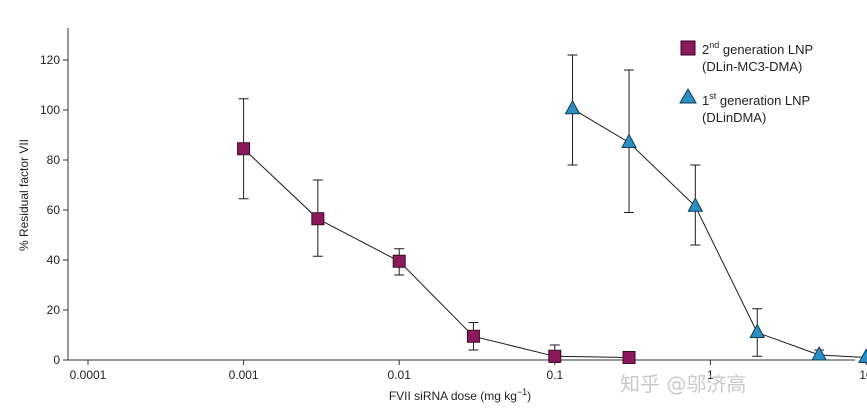  I want to click on x-tick-label: 0.0001, so click(88, 375).